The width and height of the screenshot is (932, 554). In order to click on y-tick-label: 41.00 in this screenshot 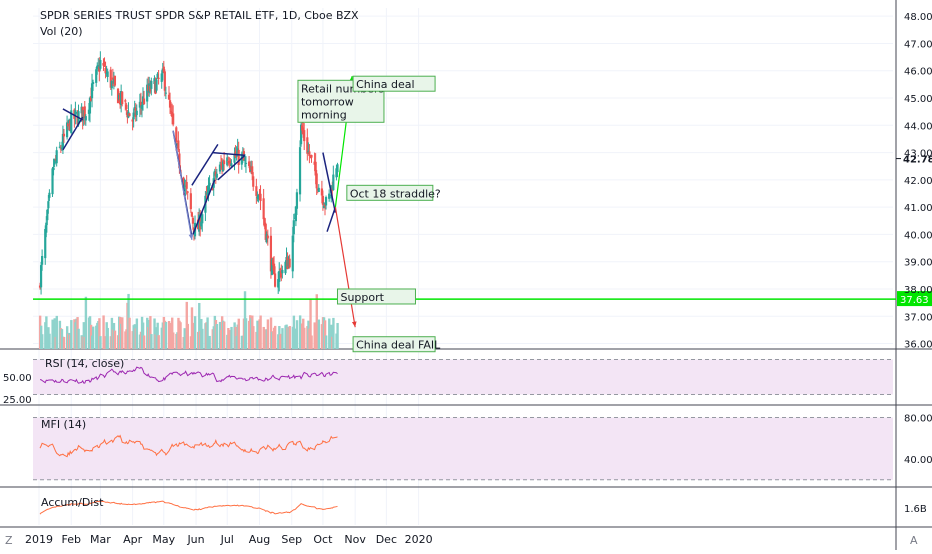, I will do `click(918, 208)`.